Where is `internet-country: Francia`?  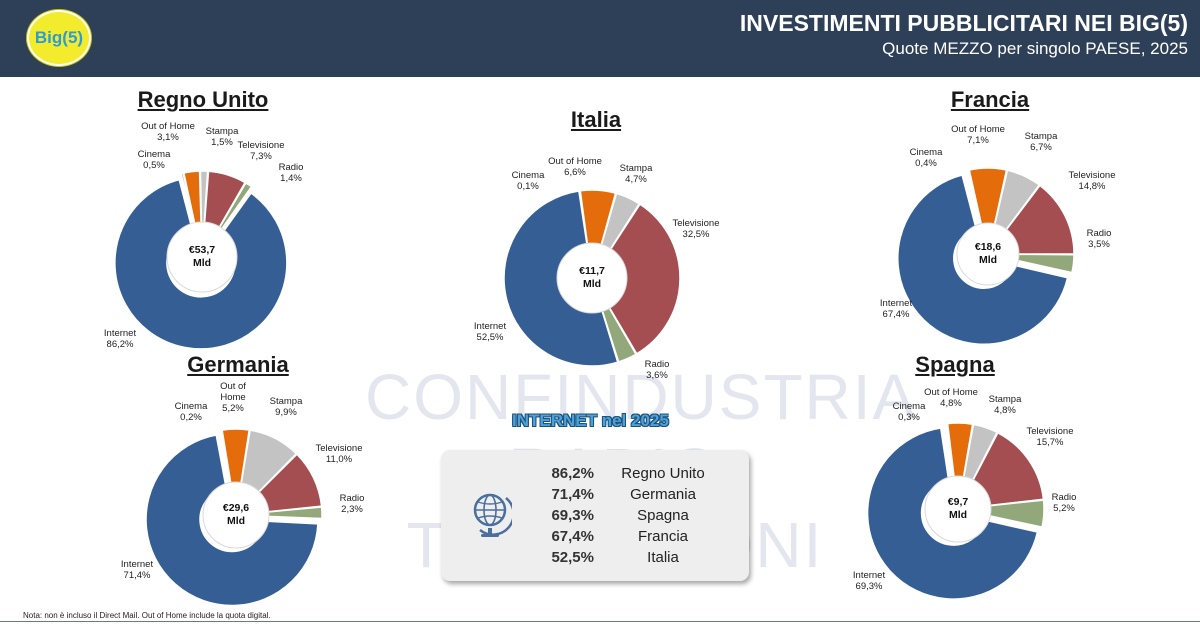 internet-country: Francia is located at coordinates (663, 536).